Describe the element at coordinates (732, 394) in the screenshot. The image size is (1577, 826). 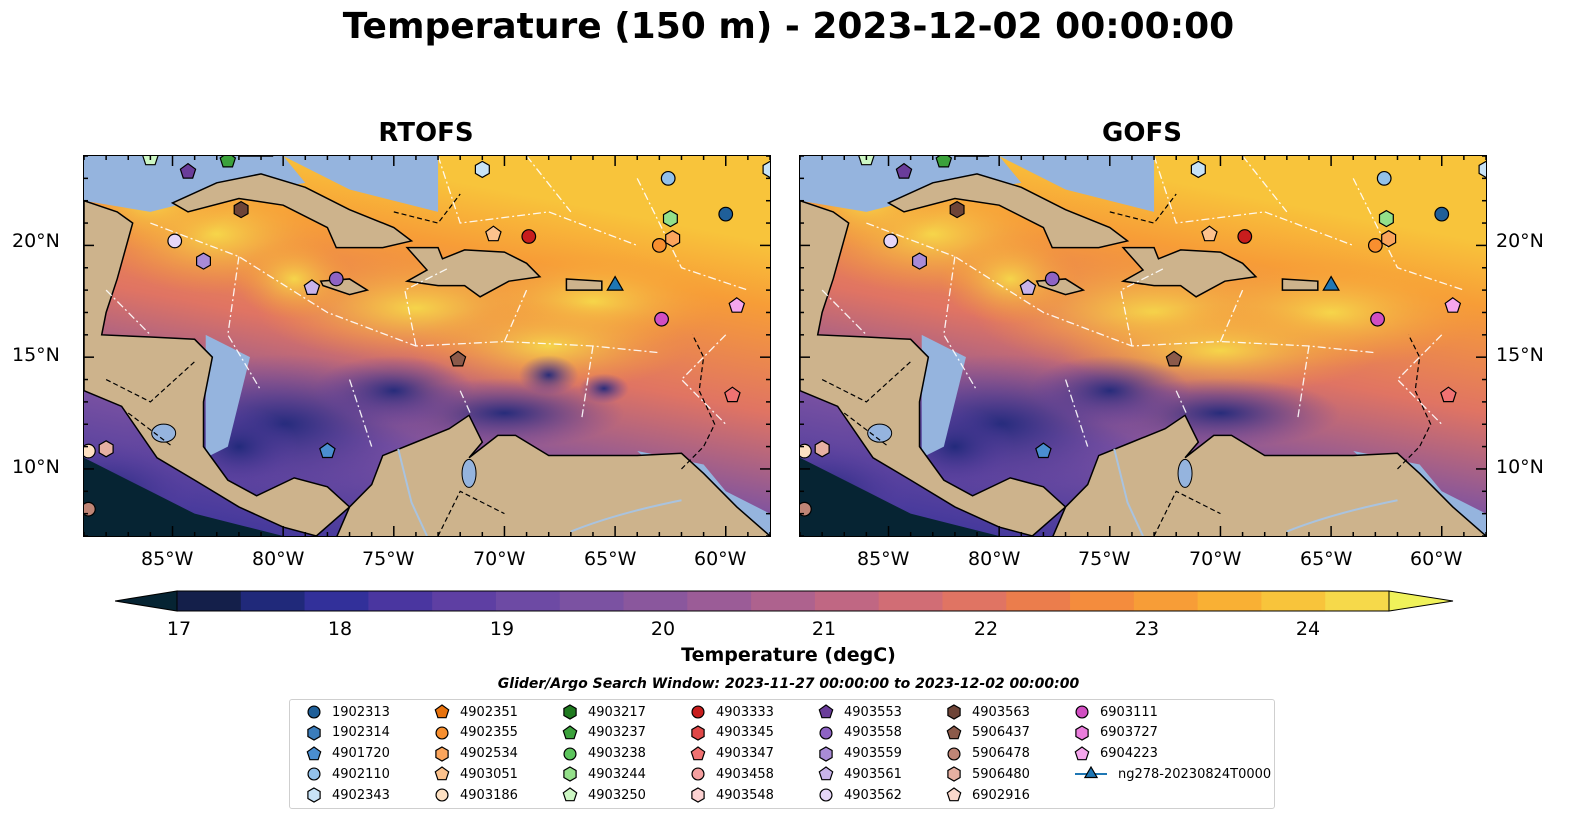
I see `float-4903347-marker` at that location.